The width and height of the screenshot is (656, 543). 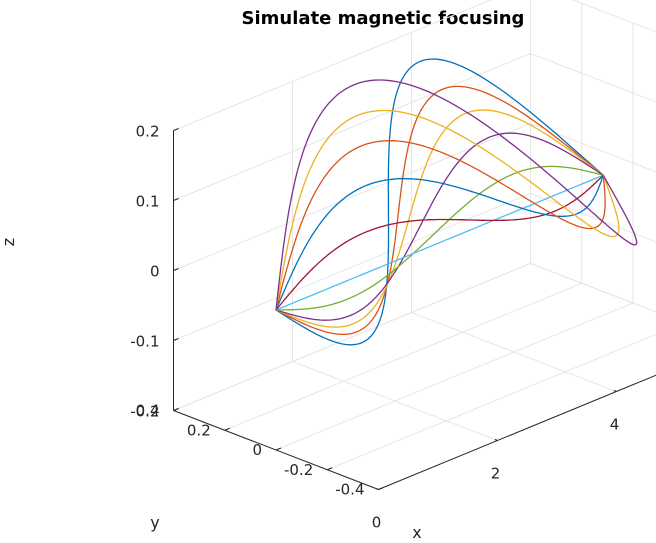 I want to click on x-tick-label: 4, so click(x=615, y=425).